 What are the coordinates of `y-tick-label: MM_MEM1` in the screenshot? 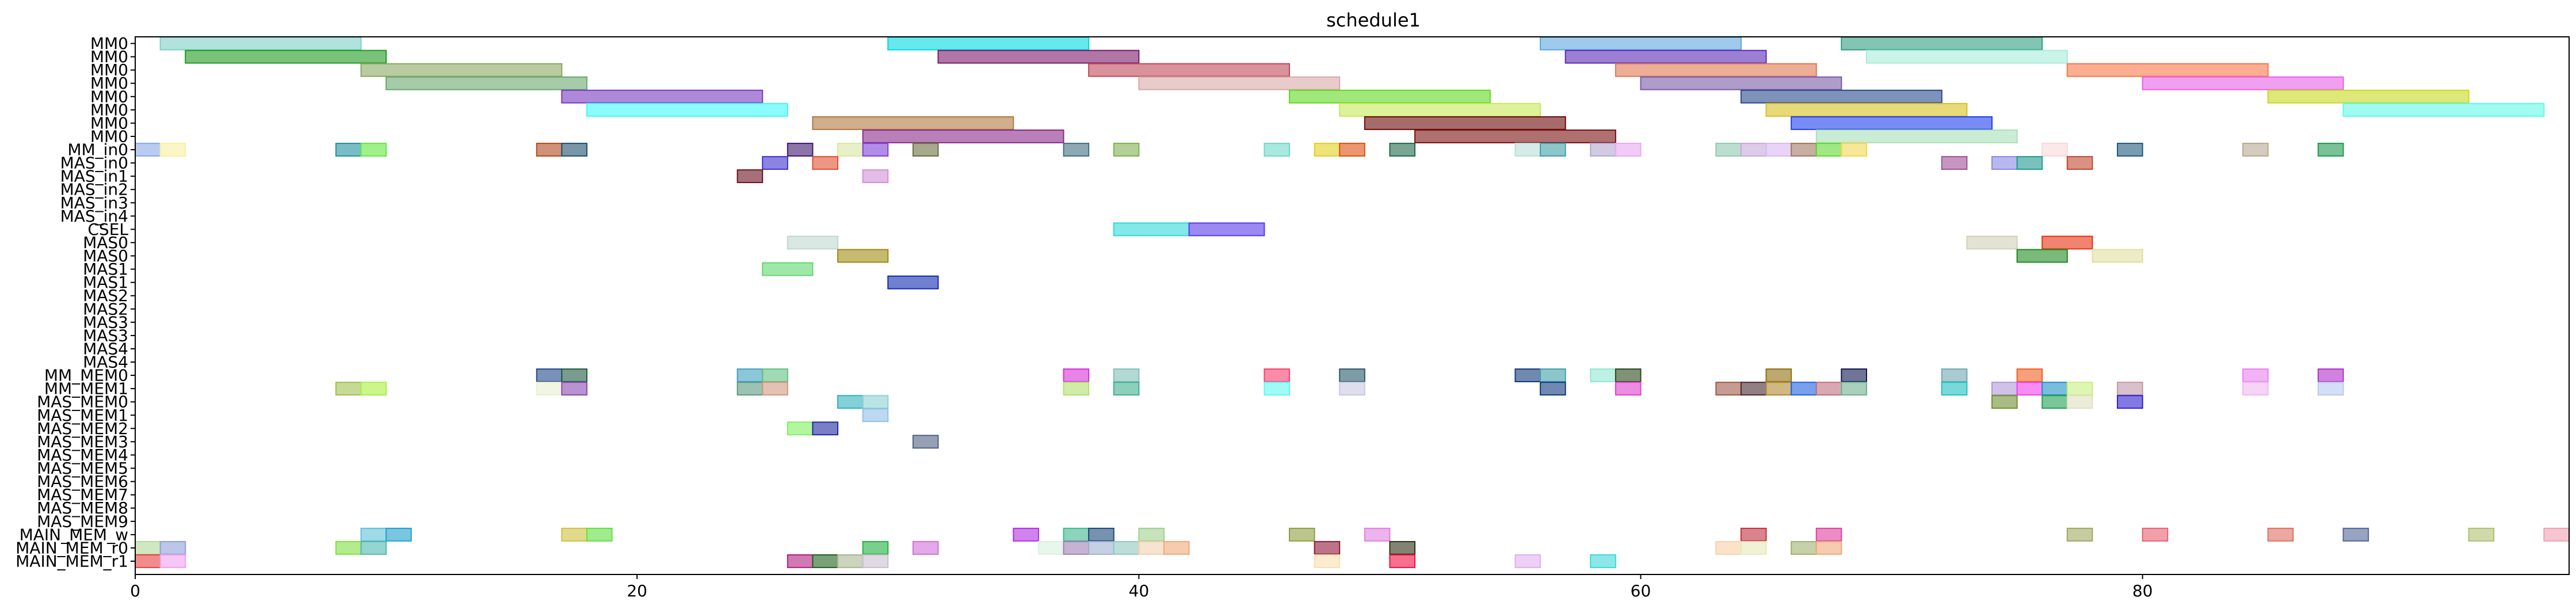 It's located at (86, 388).